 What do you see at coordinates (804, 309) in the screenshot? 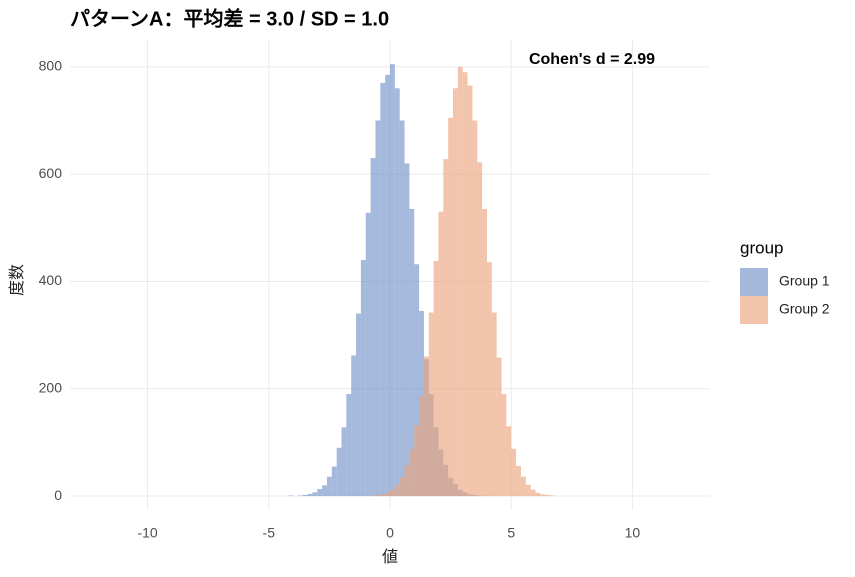
I see `legend-label: Group 2` at bounding box center [804, 309].